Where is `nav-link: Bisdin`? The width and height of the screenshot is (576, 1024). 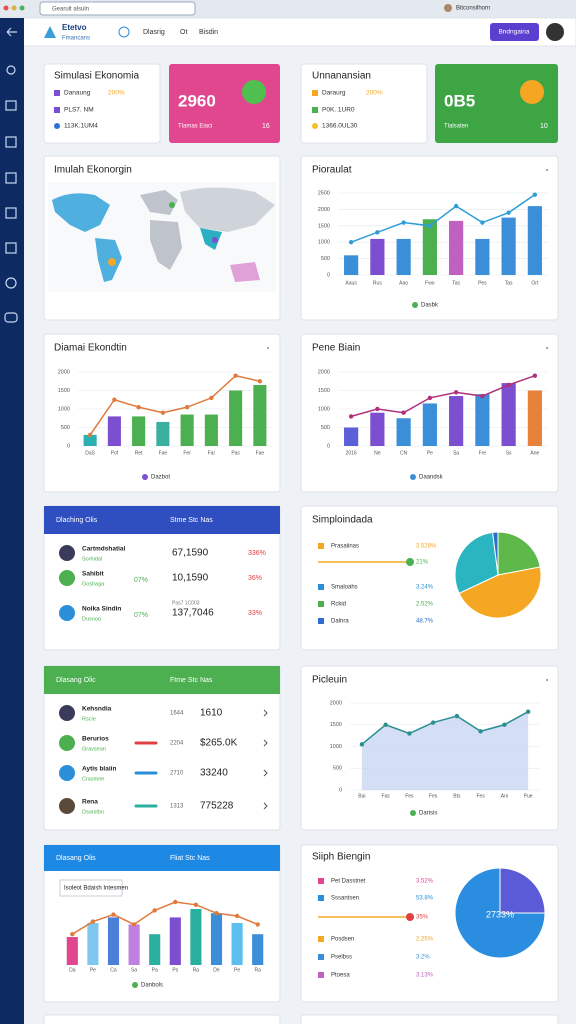 nav-link: Bisdin is located at coordinates (208, 32).